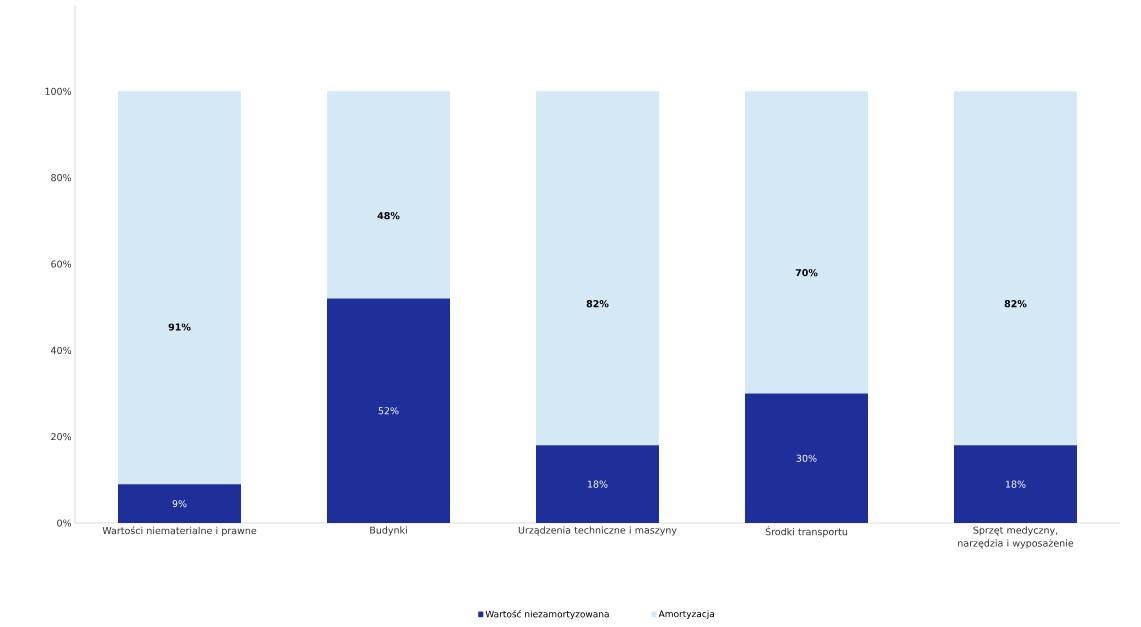 This screenshot has height=627, width=1141. Describe the element at coordinates (806, 532) in the screenshot. I see `x-tick-label: Środki transportu` at that location.